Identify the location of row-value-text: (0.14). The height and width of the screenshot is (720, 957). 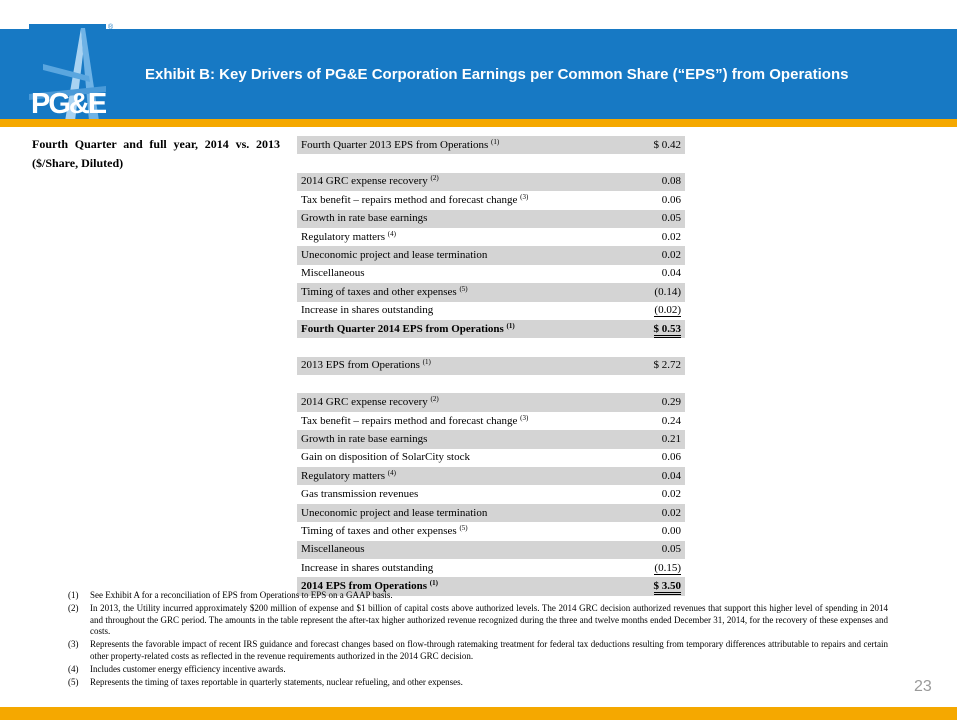
(667, 291).